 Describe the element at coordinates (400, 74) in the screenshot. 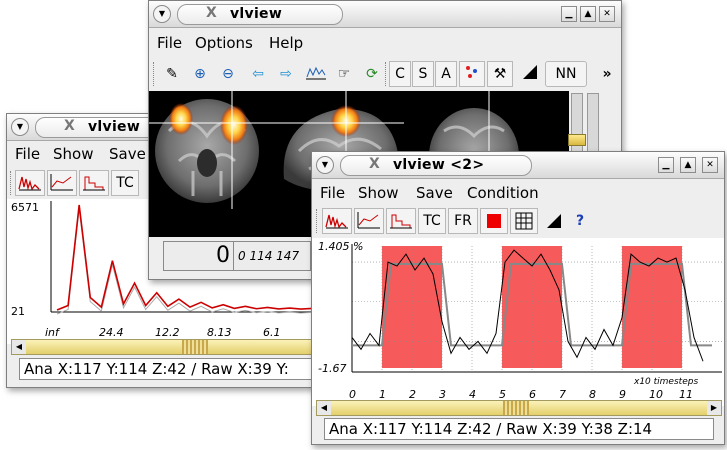

I see `coronal-button: C` at that location.